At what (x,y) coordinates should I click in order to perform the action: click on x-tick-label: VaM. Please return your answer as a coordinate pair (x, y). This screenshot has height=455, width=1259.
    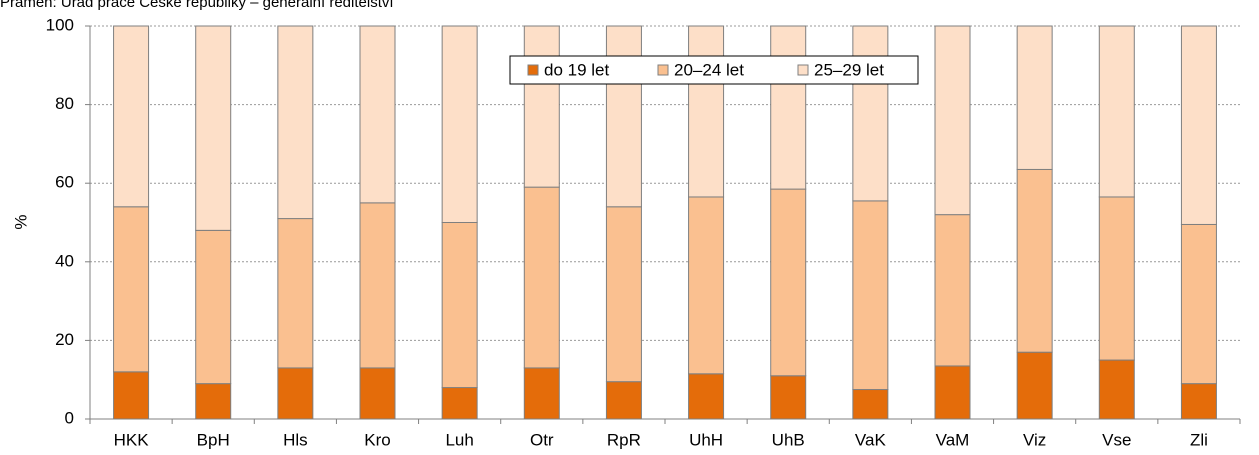
    Looking at the image, I should click on (953, 439).